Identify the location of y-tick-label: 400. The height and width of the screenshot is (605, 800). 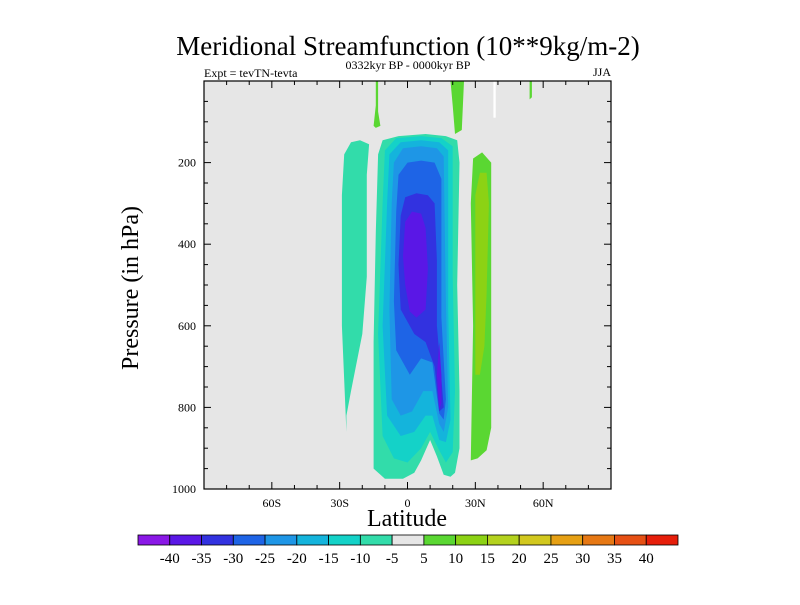
(187, 244).